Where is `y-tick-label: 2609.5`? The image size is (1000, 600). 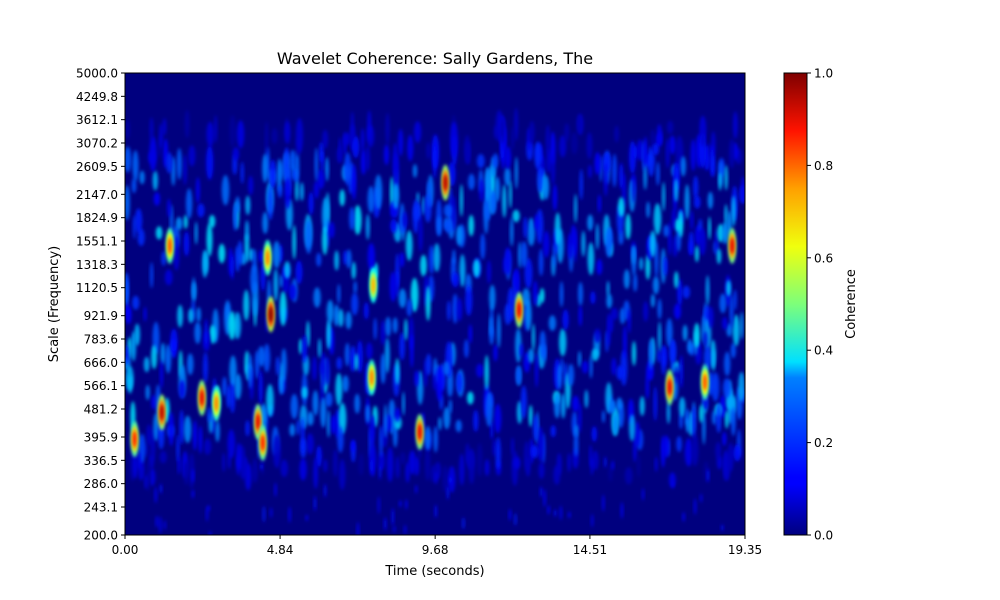 y-tick-label: 2609.5 is located at coordinates (97, 167).